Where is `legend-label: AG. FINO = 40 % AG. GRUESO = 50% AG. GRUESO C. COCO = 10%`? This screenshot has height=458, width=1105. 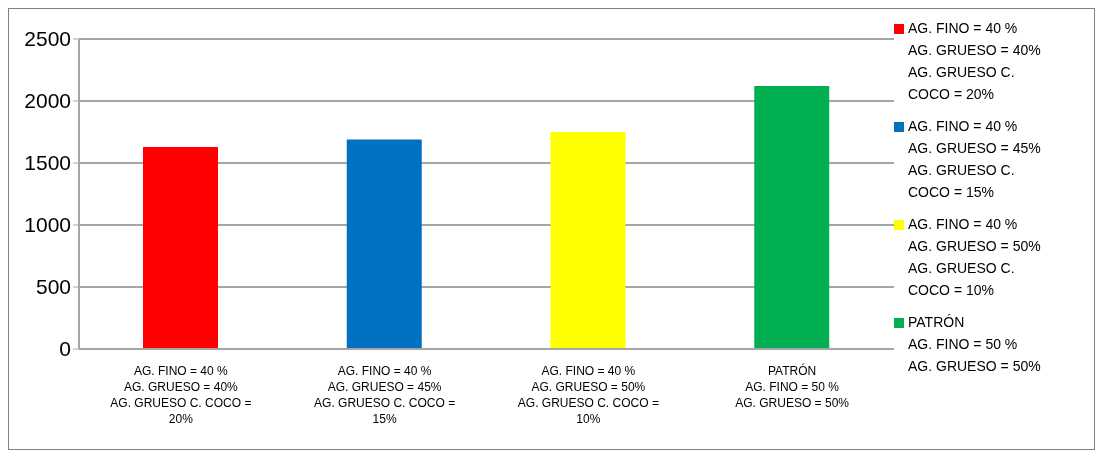 legend-label: AG. FINO = 40 % AG. GRUESO = 50% AG. GRUESO C. COCO = 10% is located at coordinates (974, 257).